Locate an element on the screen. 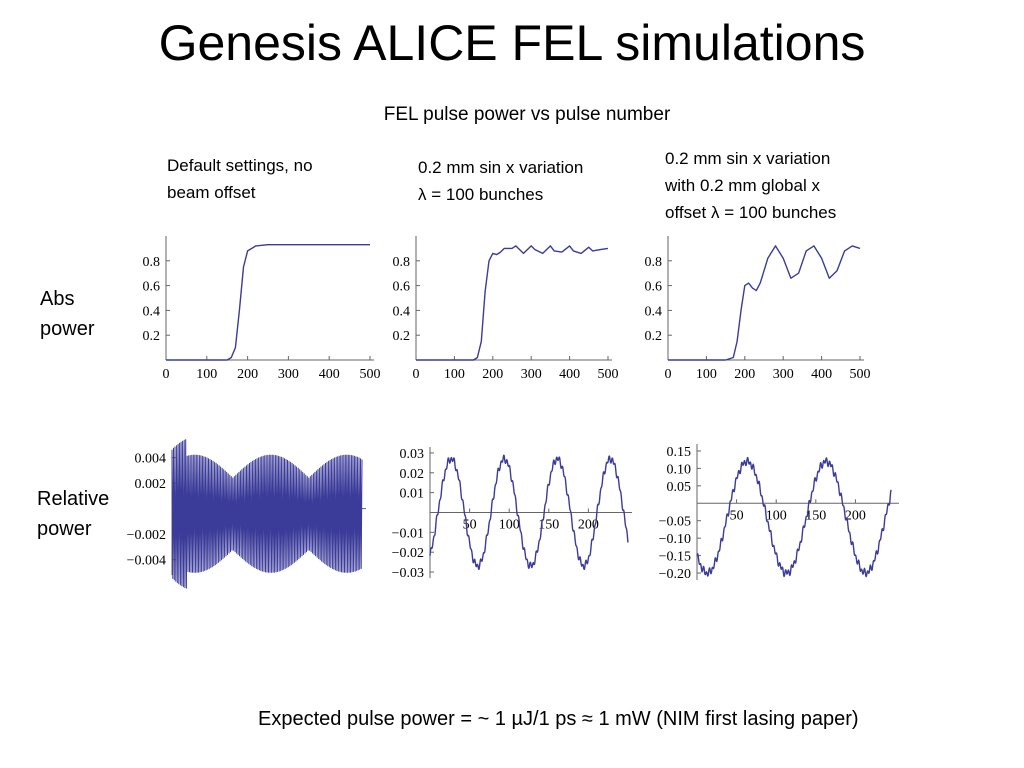 This screenshot has height=768, width=1024. y-tick-label: −0.20 is located at coordinates (675, 574).